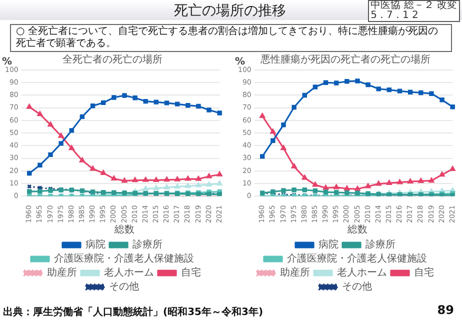 The height and width of the screenshot is (320, 462). What do you see at coordinates (231, 38) in the screenshot?
I see `text: ○ 全死亡者について、自宅で死亡する患者の割合は増加してきており、特に悪性腫瘍が死因の死亡者で顕著である。` at bounding box center [231, 38].